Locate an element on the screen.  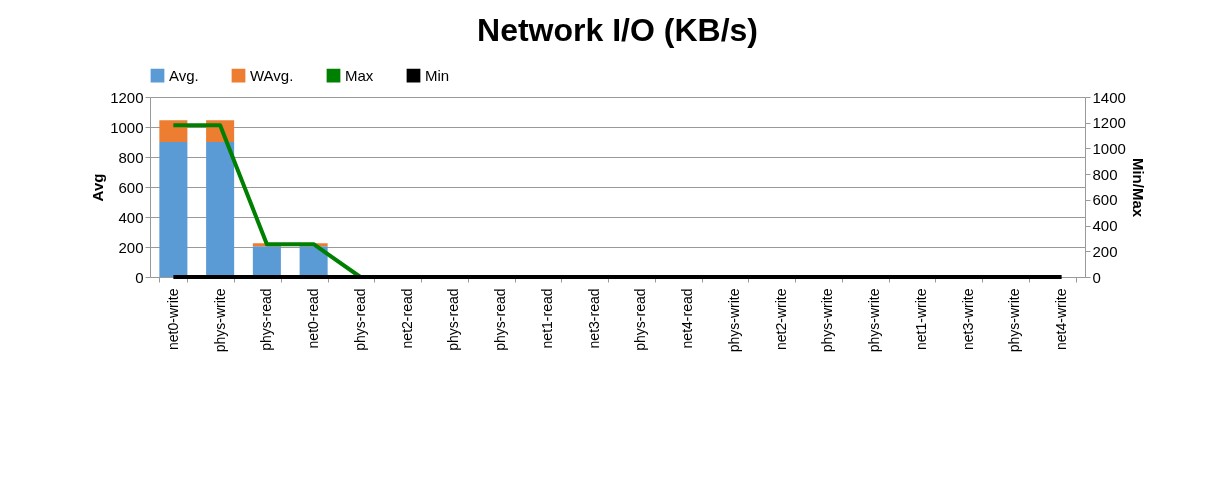
legend-label: WAvg. is located at coordinates (272, 75).